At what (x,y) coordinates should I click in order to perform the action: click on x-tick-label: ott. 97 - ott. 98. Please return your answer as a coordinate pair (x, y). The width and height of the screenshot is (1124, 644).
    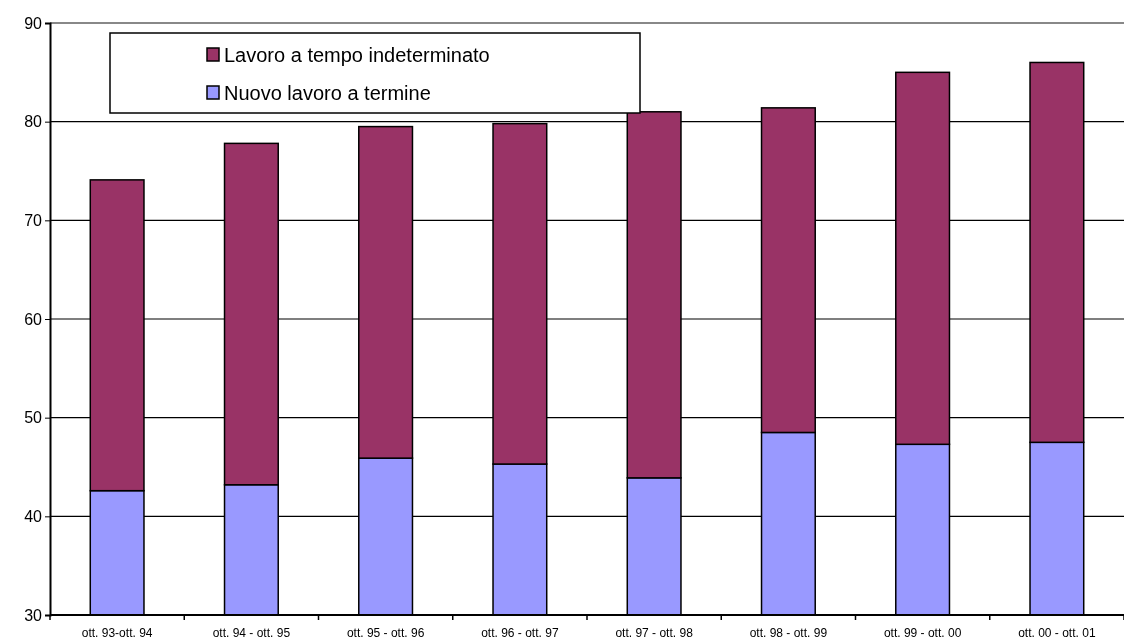
    Looking at the image, I should click on (654, 633).